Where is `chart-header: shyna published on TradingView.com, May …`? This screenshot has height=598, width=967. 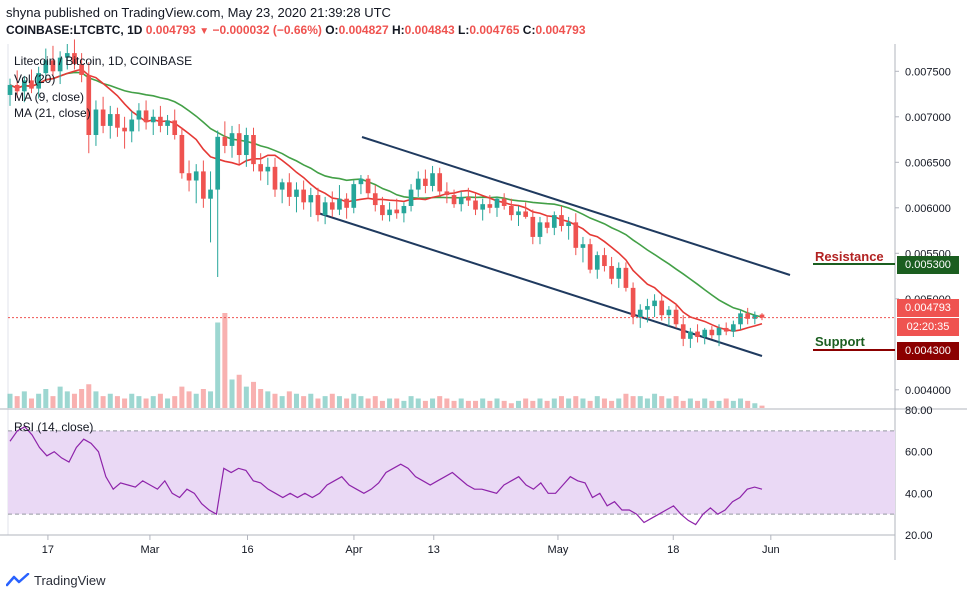 chart-header: shyna published on TradingView.com, May … is located at coordinates (483, 22).